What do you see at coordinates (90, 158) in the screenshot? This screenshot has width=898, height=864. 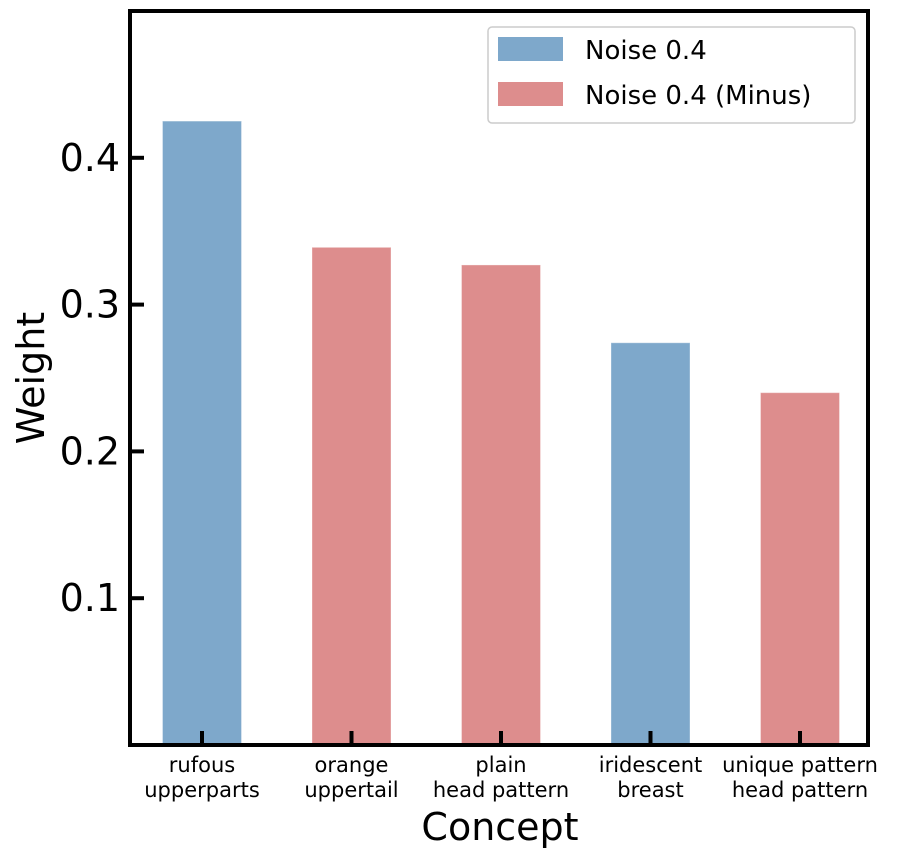 I see `y-tick-label-3: 0.4` at bounding box center [90, 158].